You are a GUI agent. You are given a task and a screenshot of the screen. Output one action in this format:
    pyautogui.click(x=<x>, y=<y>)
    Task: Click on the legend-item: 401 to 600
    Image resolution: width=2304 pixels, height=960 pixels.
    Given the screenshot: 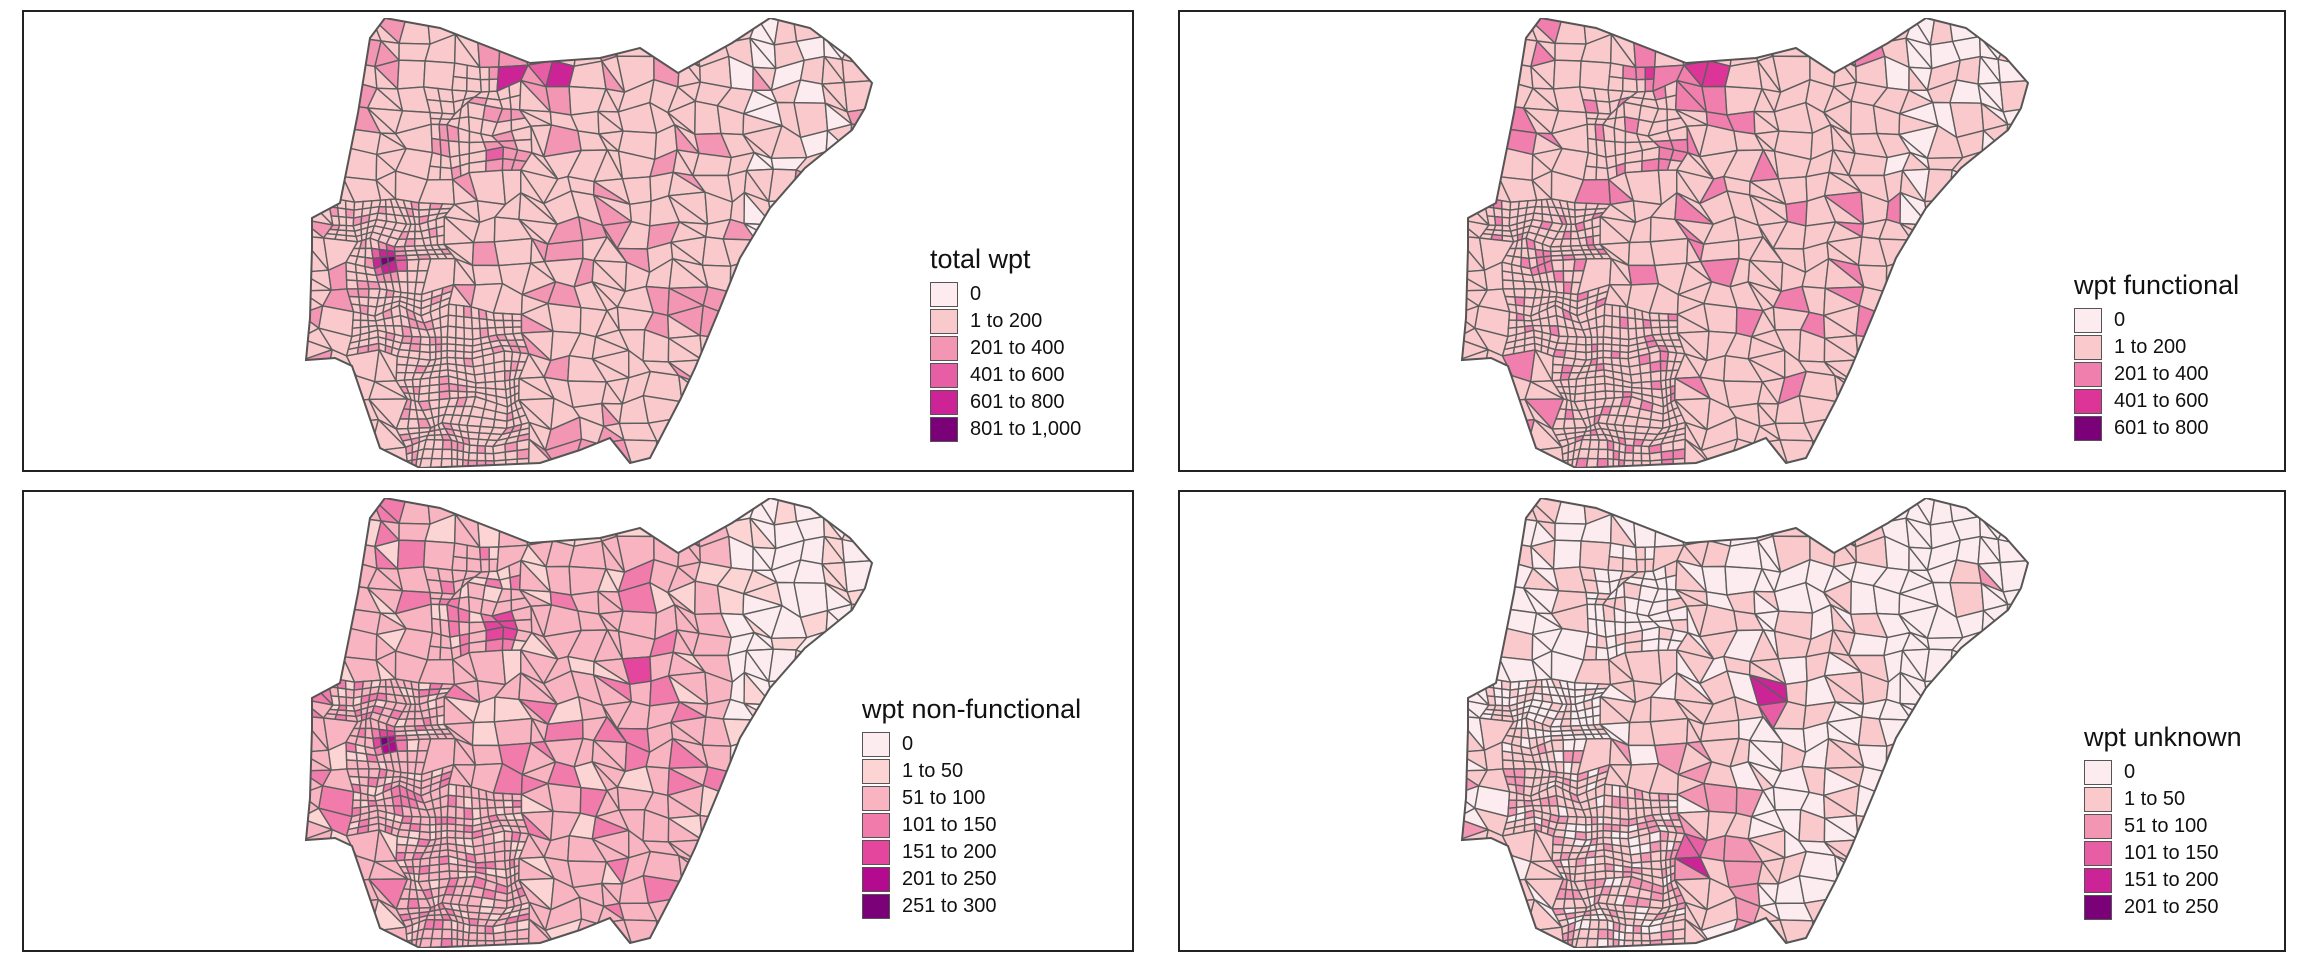 What is the action you would take?
    pyautogui.click(x=1005, y=375)
    